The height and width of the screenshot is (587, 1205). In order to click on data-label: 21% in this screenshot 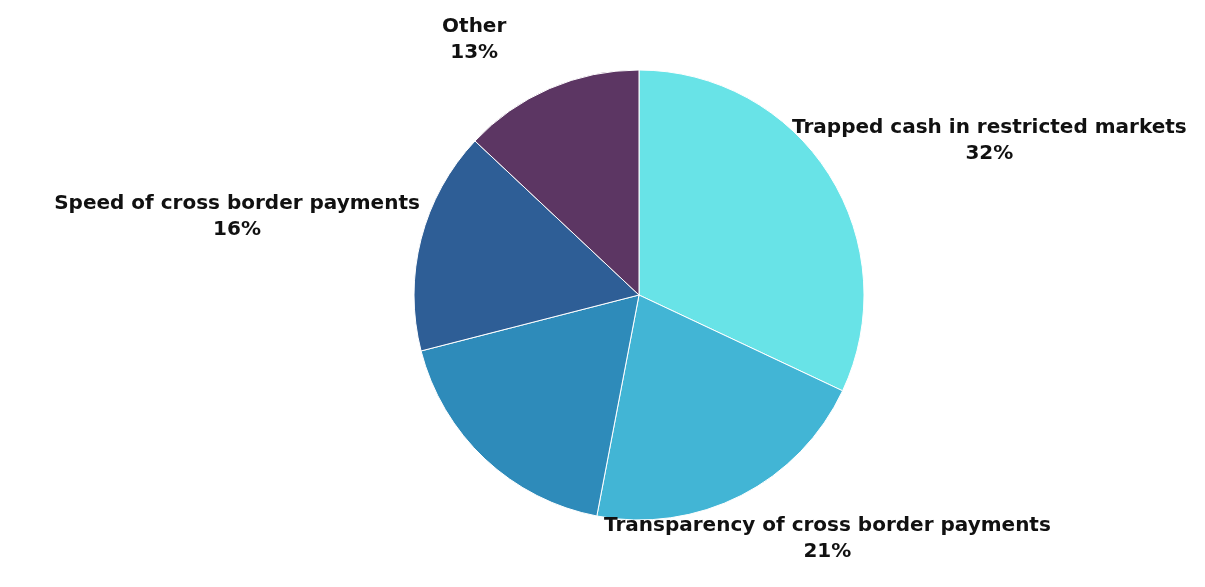, I will do `click(827, 550)`.